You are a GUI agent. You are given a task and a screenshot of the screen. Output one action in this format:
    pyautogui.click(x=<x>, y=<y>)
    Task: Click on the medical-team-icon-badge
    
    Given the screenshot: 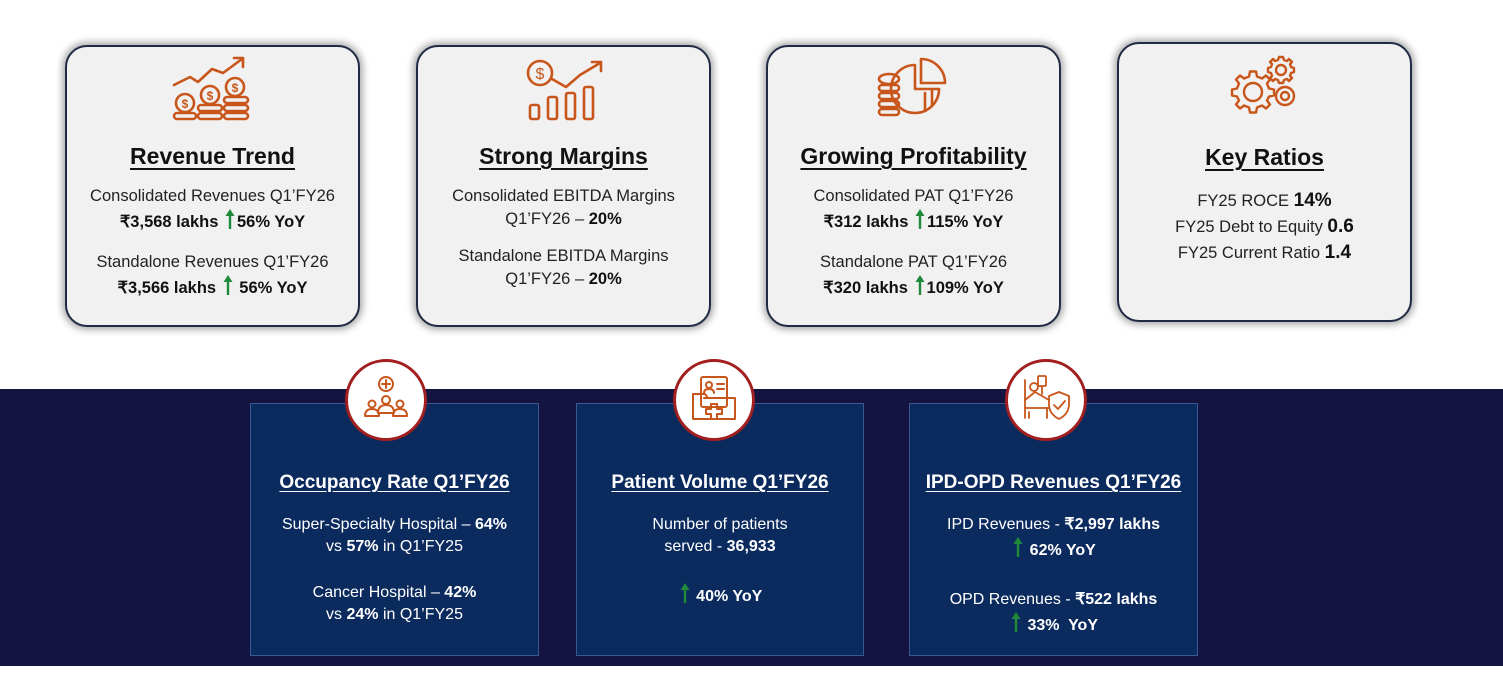 What is the action you would take?
    pyautogui.click(x=386, y=400)
    